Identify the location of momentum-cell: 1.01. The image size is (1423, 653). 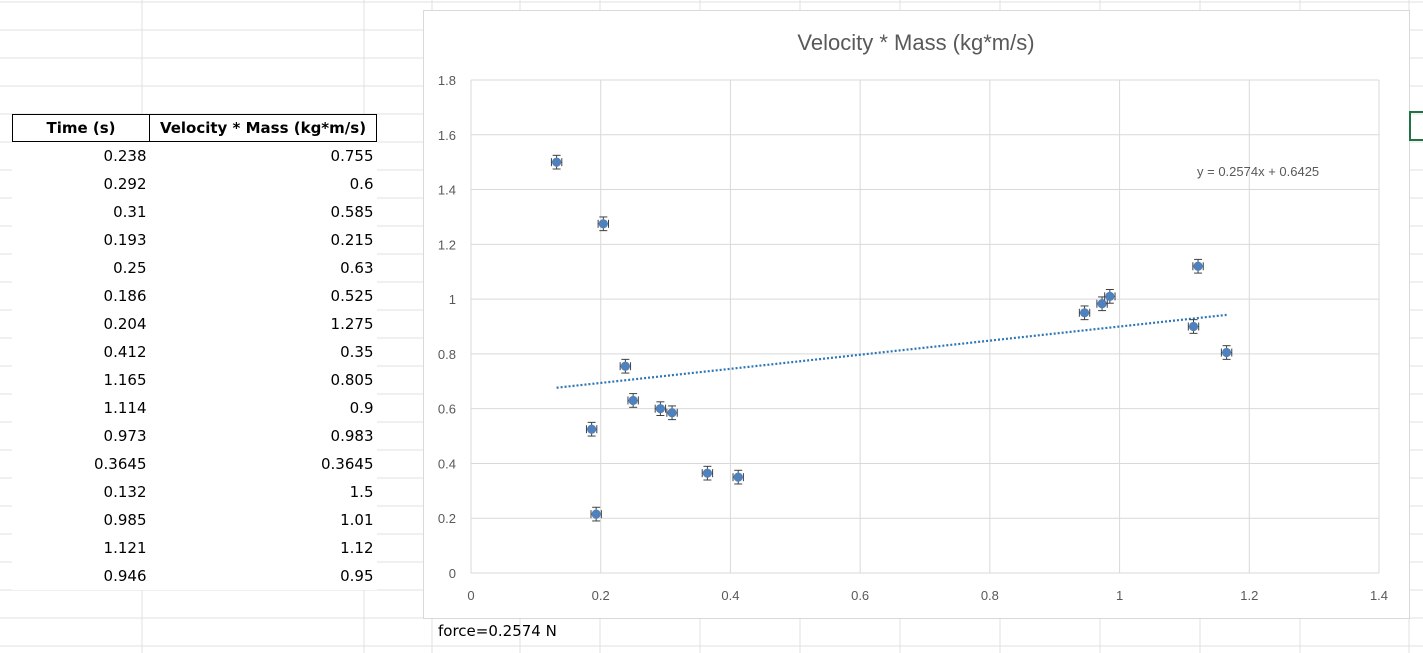
(357, 520).